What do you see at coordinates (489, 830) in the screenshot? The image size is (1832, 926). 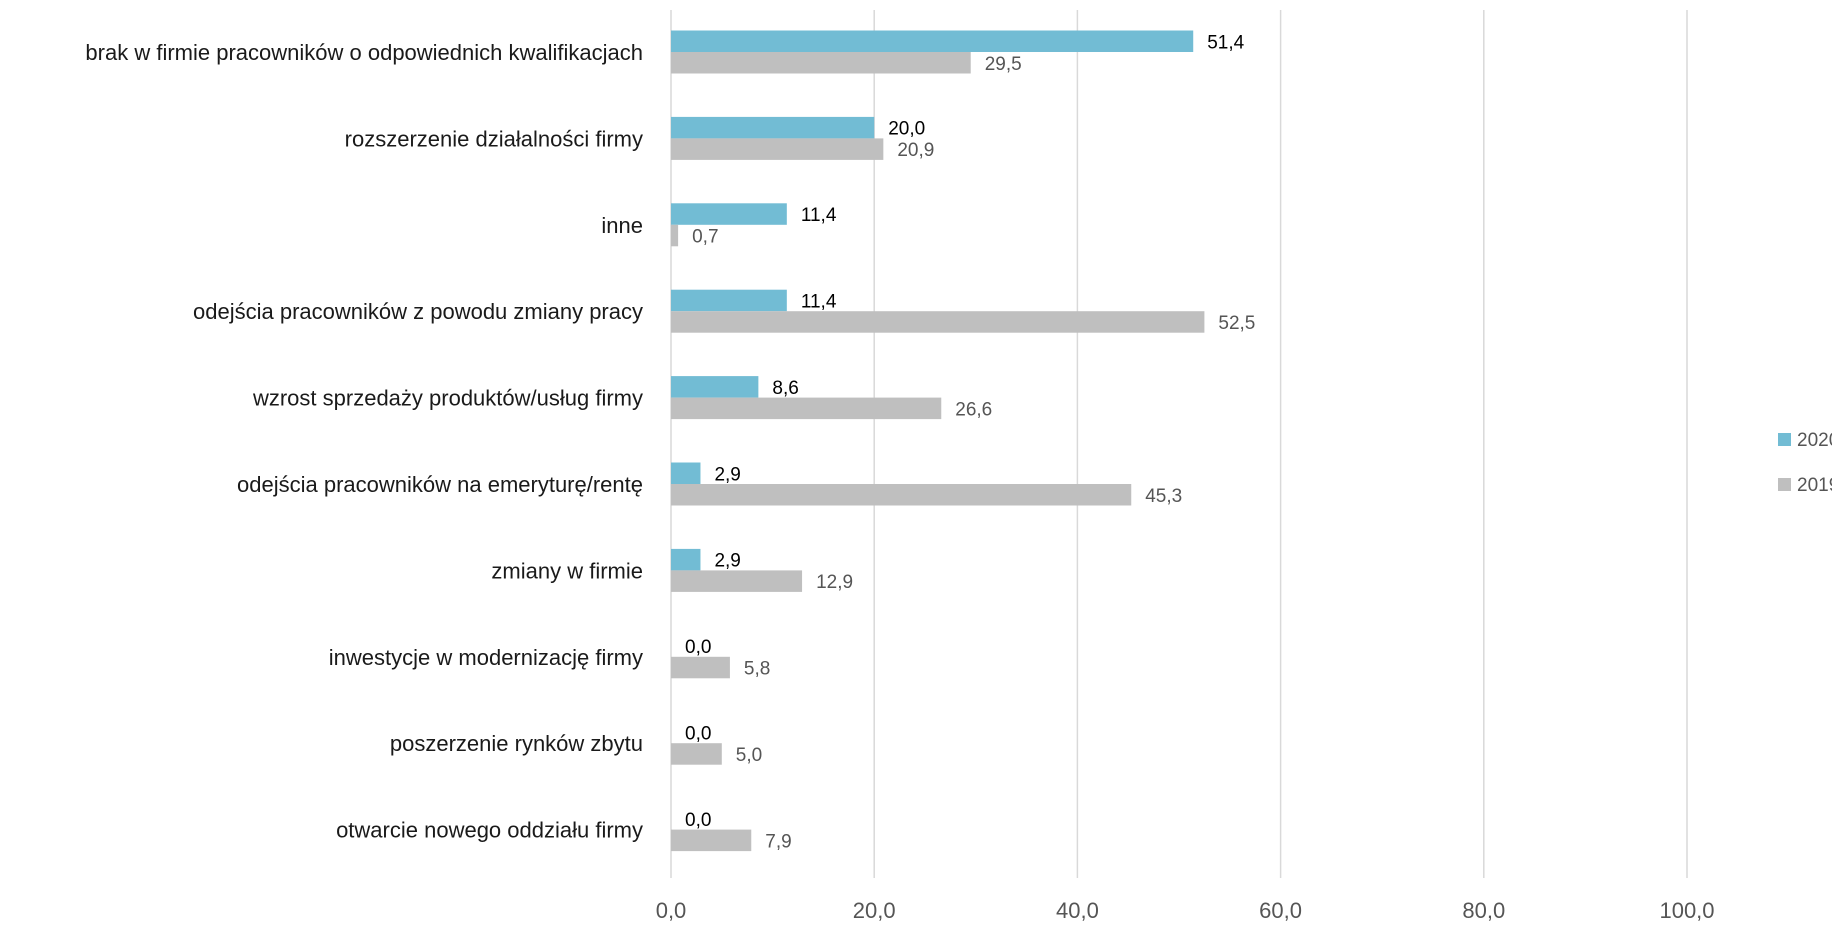 I see `category-label: otwarcie nowego oddziału firmy` at bounding box center [489, 830].